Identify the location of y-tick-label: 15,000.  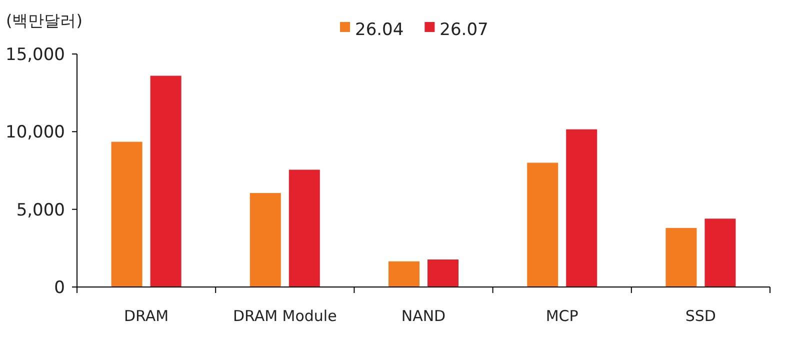
(35, 55).